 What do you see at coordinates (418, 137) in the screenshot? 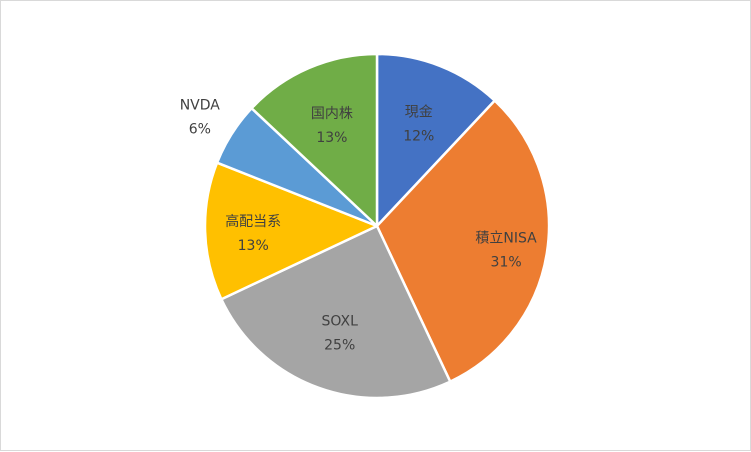
I see `slice-percentage-label: 12%` at bounding box center [418, 137].